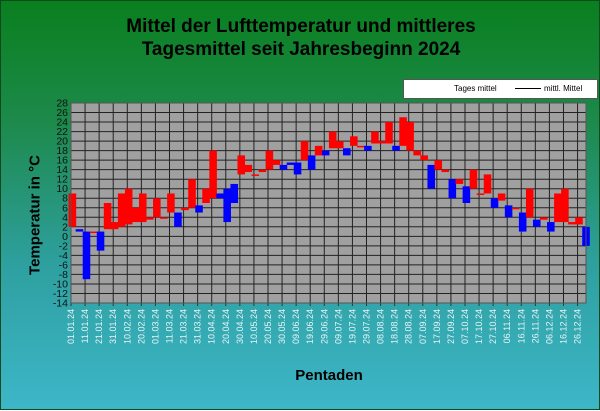  What do you see at coordinates (63, 265) in the screenshot?
I see `y-tick-label: -6` at bounding box center [63, 265].